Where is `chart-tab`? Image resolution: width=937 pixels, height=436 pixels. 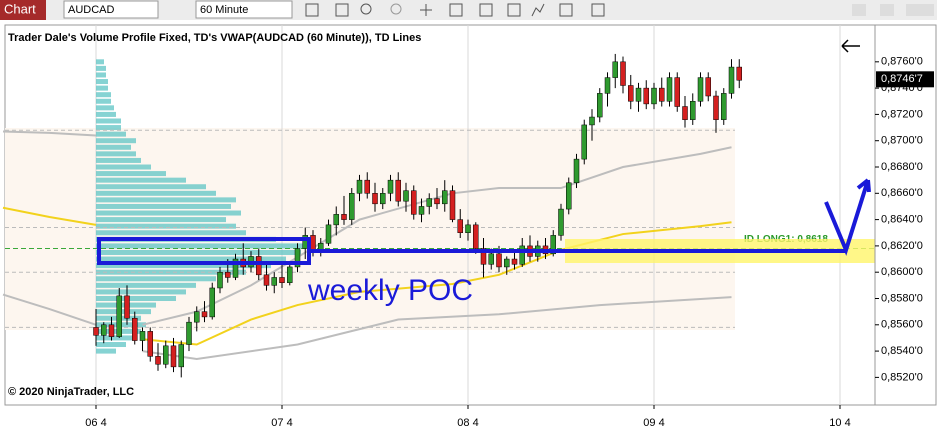
chart-tab is located at coordinates (23, 10).